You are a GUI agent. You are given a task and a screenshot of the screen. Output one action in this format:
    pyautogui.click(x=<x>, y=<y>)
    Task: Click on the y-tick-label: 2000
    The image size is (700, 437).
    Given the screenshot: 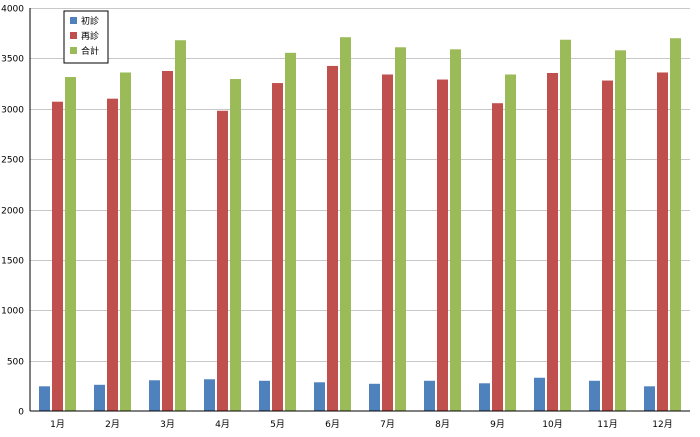 What is the action you would take?
    pyautogui.click(x=12, y=212)
    